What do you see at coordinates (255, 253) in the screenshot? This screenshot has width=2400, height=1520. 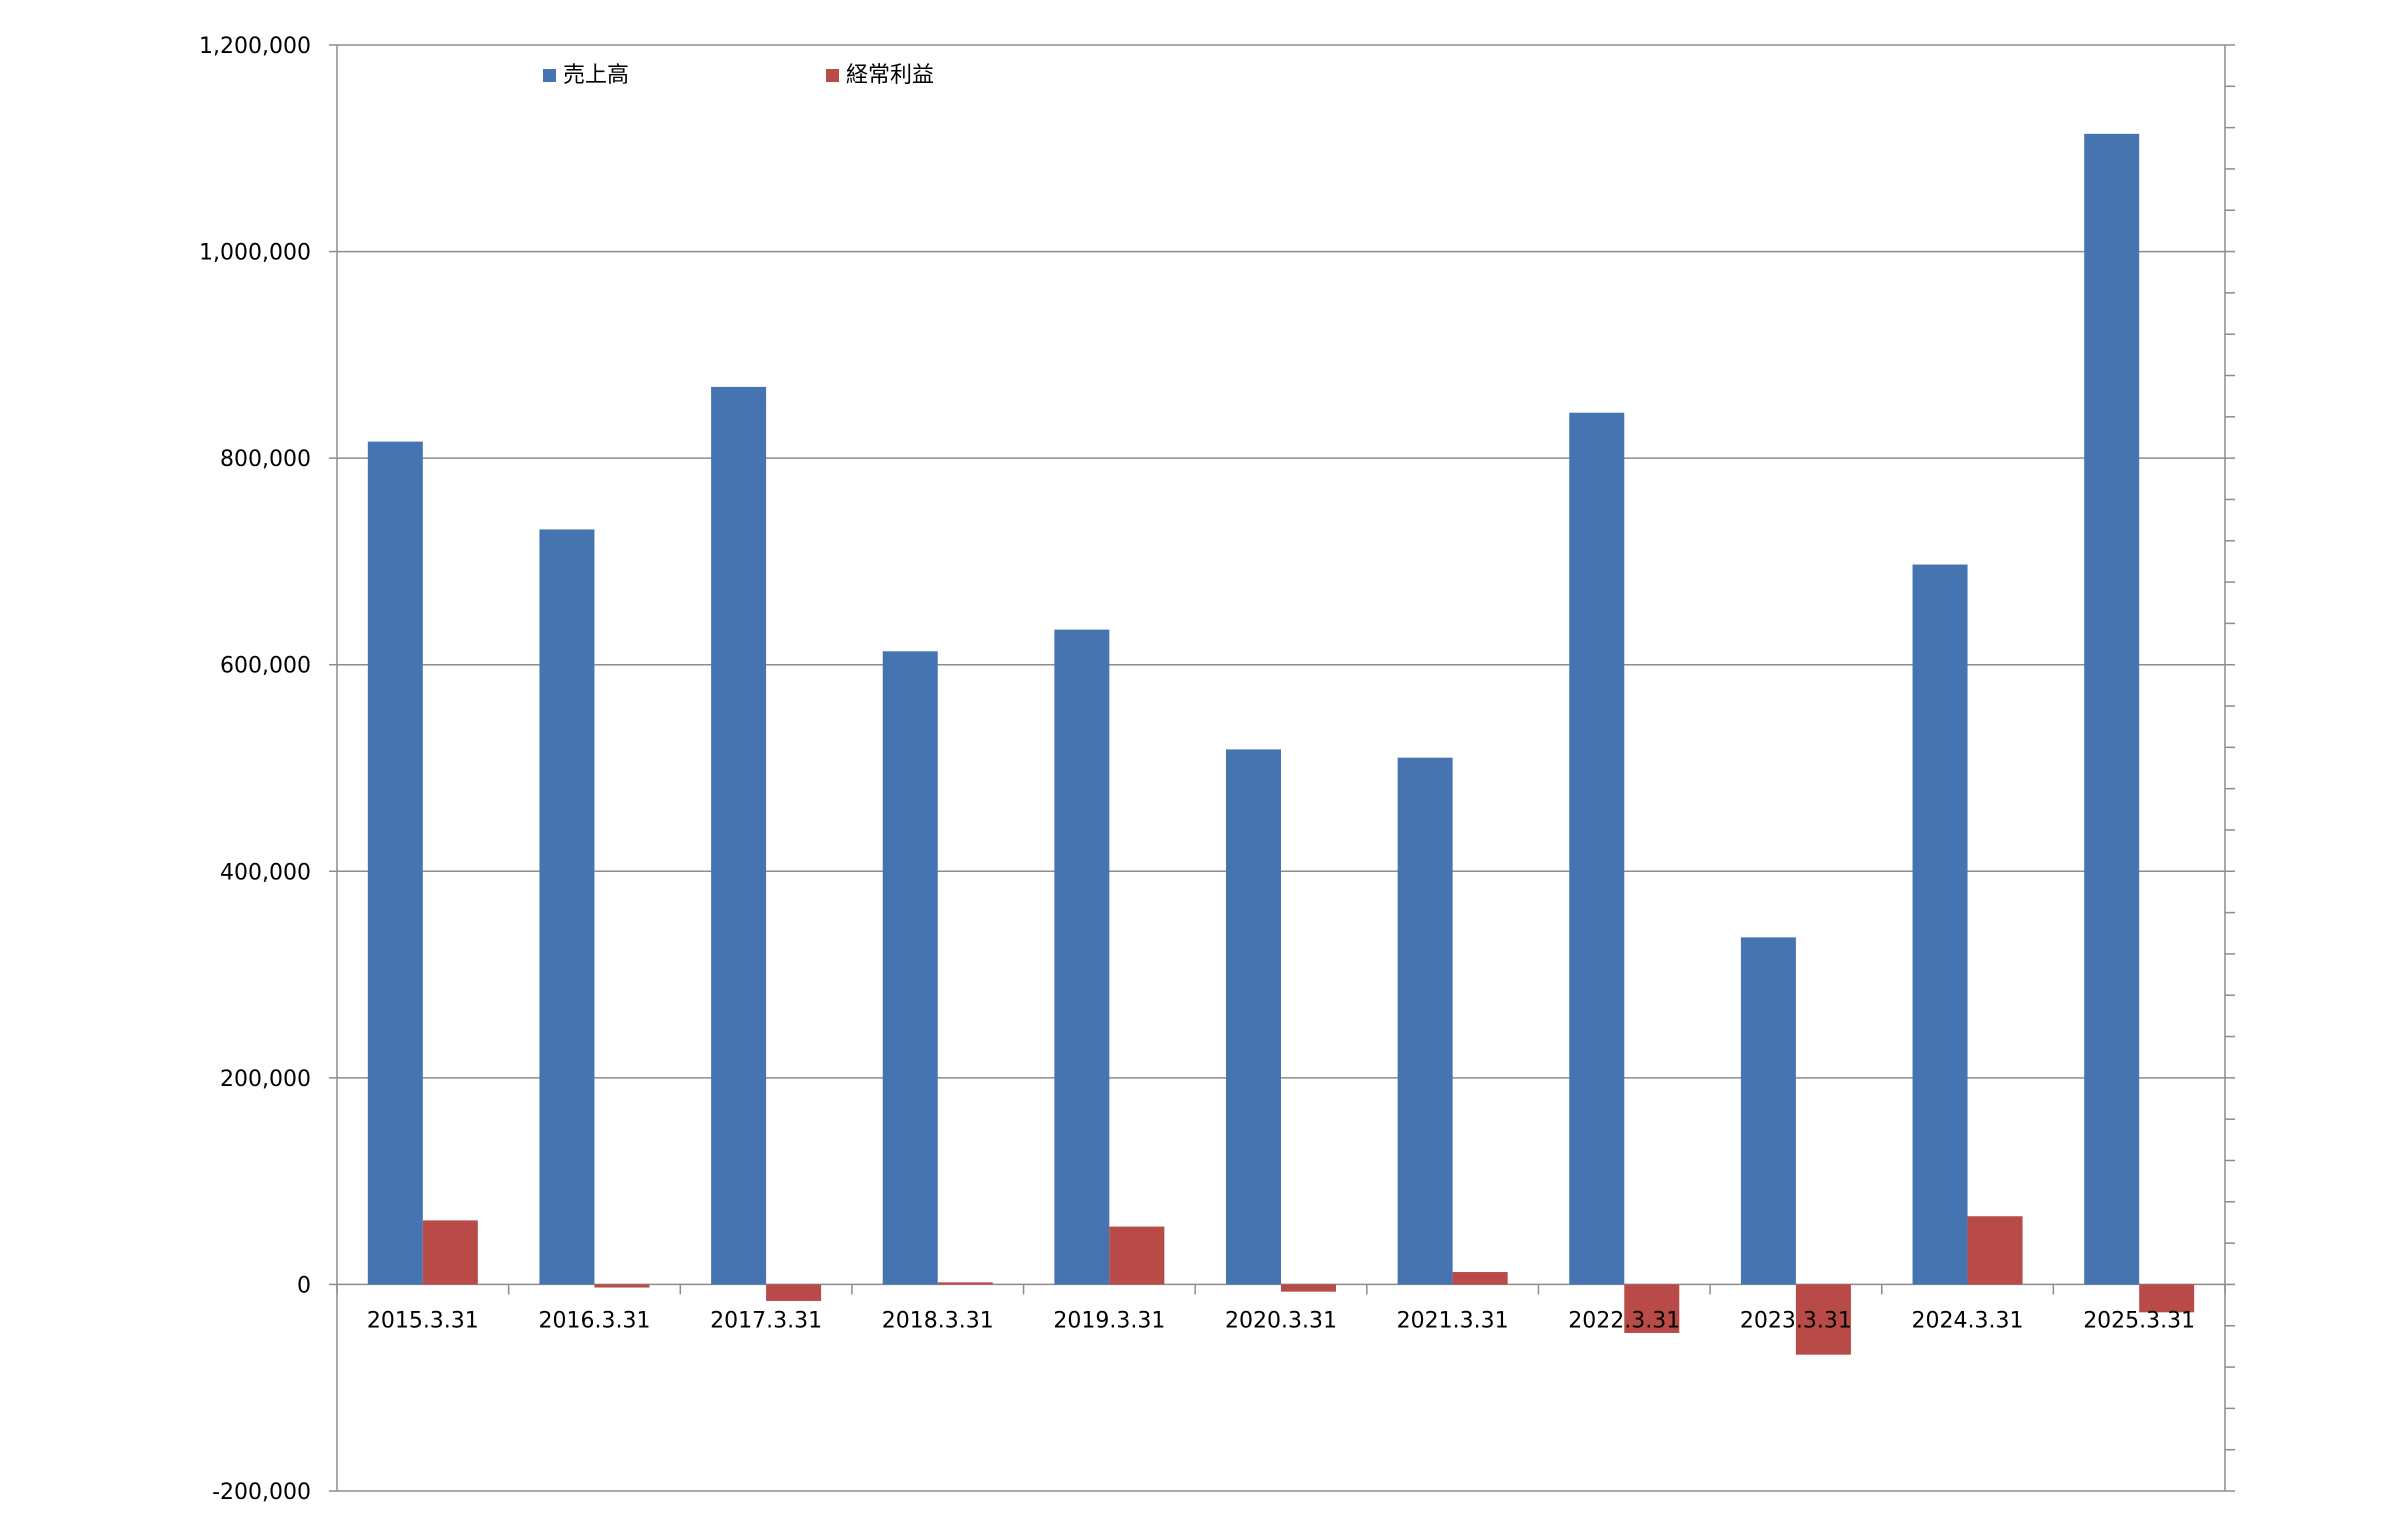 I see `y-tick-label: 1,000,000` at bounding box center [255, 253].